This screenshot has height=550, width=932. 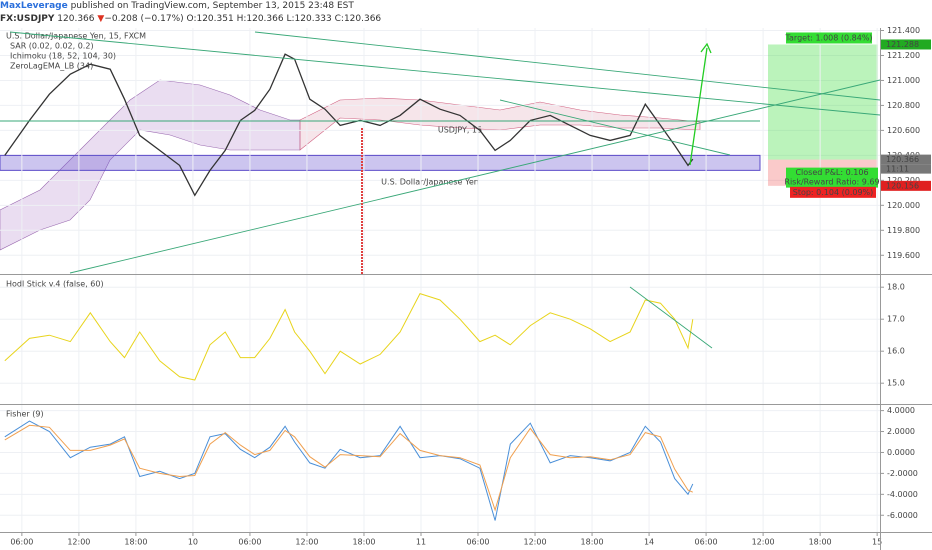 I want to click on closed-label: Closed P&L: 0.106, so click(x=831, y=172).